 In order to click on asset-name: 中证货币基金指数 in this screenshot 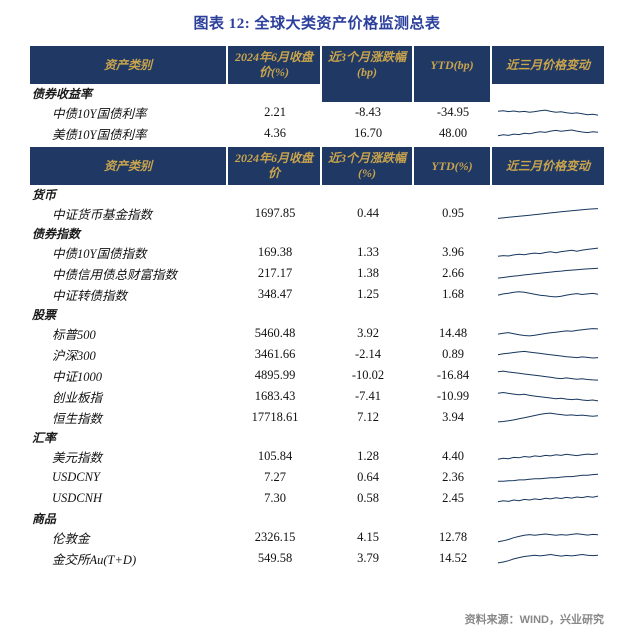, I will do `click(102, 215)`.